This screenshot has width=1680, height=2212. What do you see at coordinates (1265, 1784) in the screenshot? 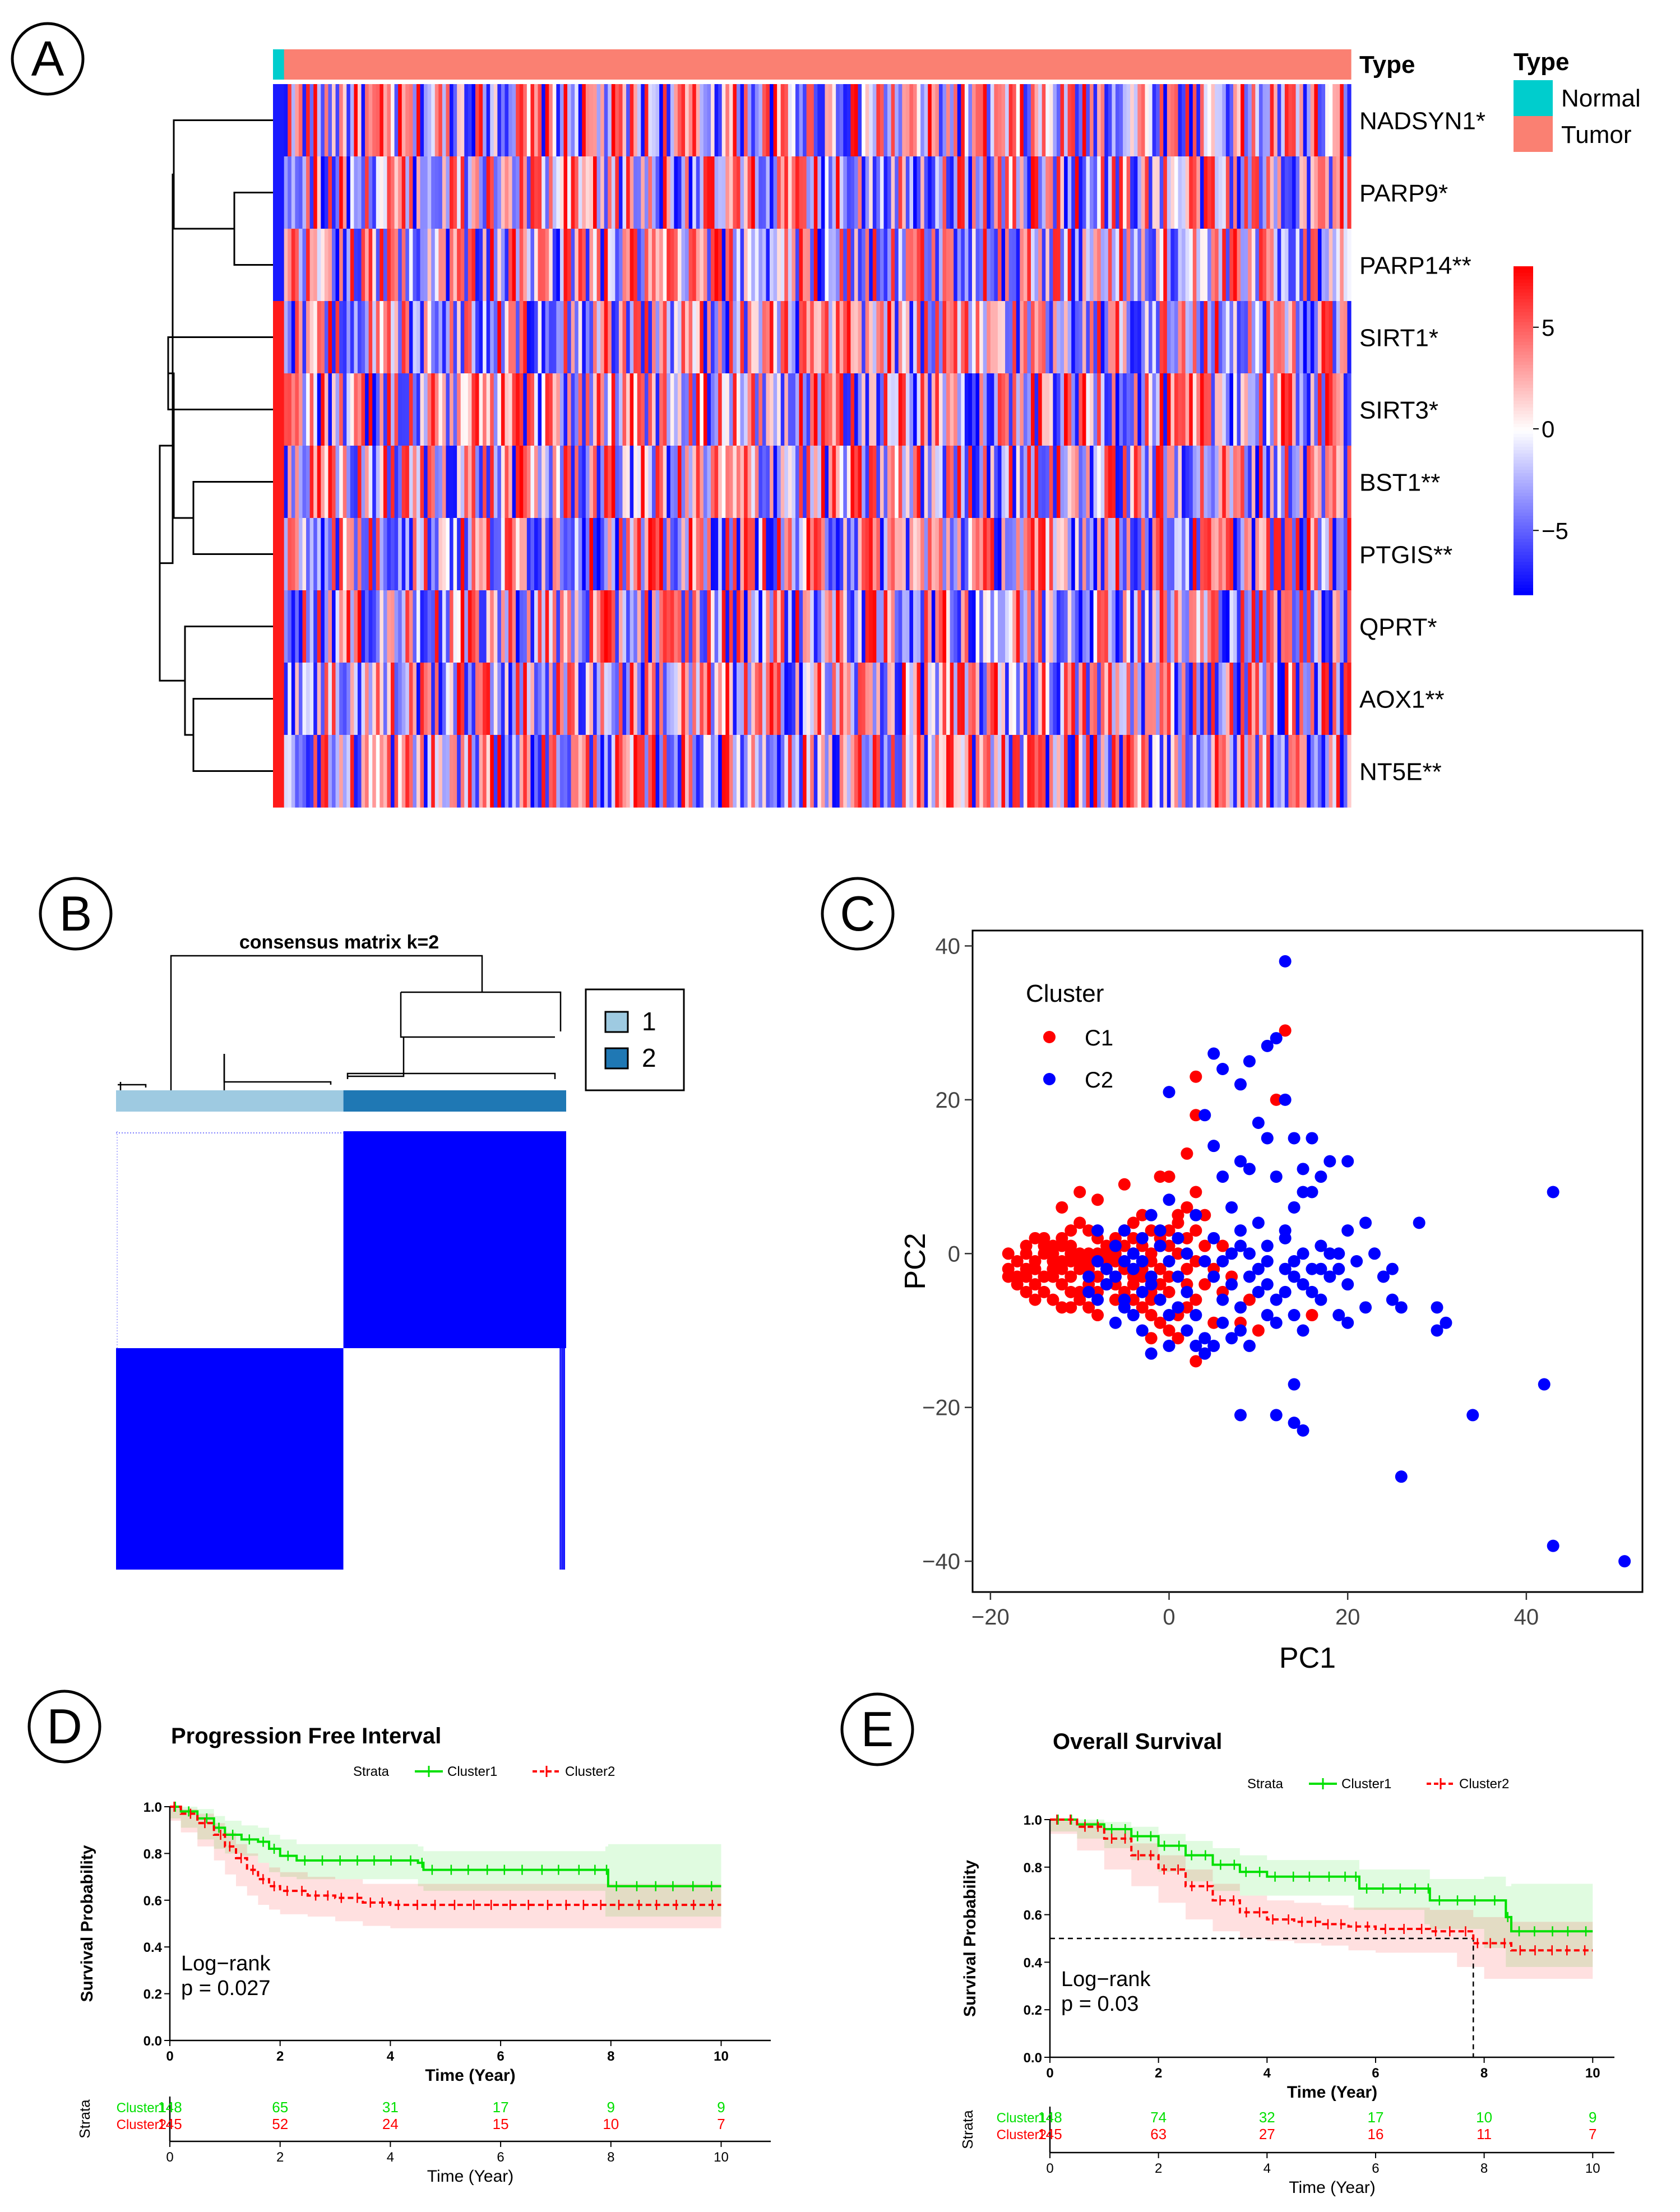
I see `strata-legend-title: Strata` at bounding box center [1265, 1784].